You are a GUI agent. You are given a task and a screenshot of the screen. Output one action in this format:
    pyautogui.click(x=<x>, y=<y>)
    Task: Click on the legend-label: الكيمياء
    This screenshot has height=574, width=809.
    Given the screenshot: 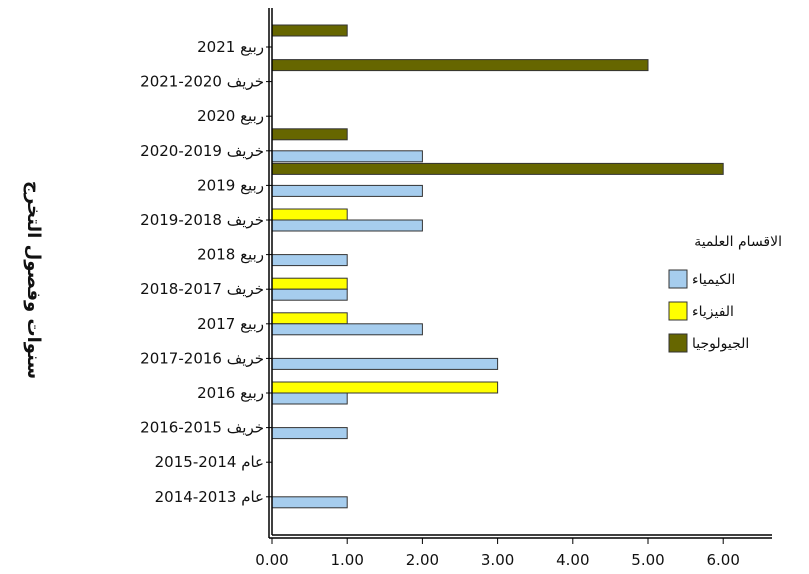 What is the action you would take?
    pyautogui.click(x=713, y=280)
    